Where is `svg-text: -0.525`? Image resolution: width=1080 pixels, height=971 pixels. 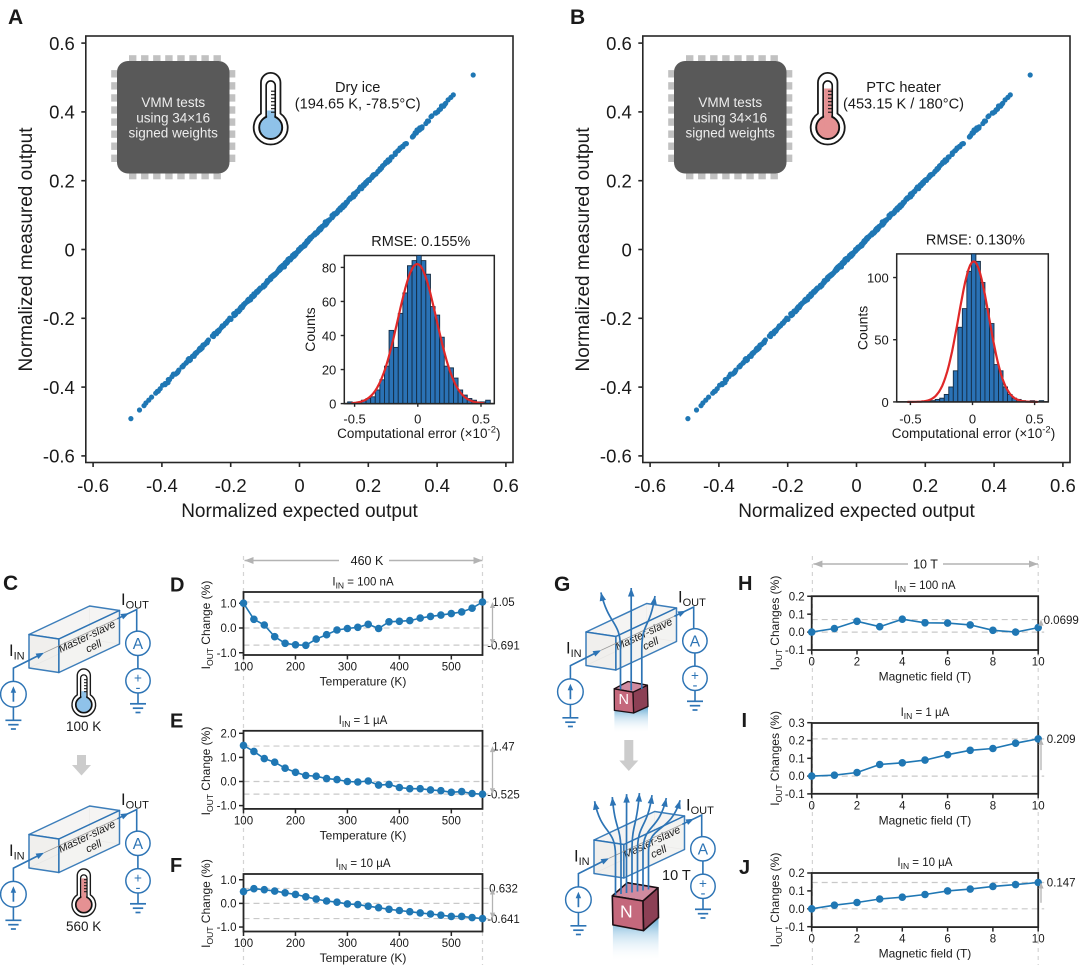
svg-text: -0.525 is located at coordinates (503, 795).